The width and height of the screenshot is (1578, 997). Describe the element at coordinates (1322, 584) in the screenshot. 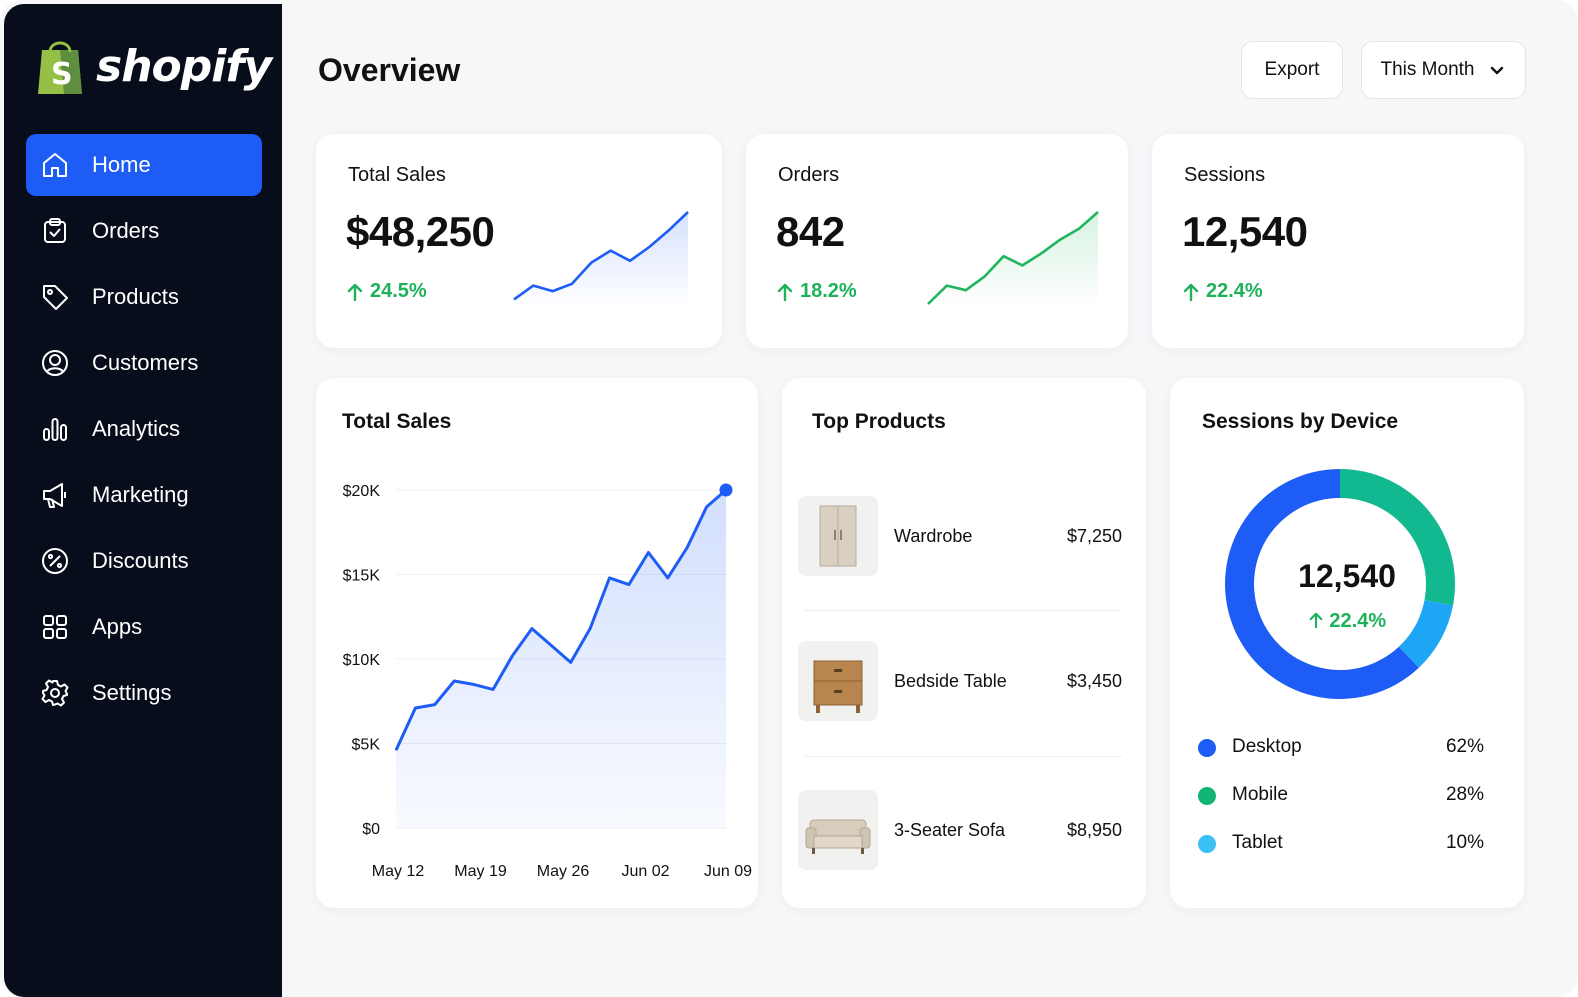

I see `donut-slice-desktop` at that location.